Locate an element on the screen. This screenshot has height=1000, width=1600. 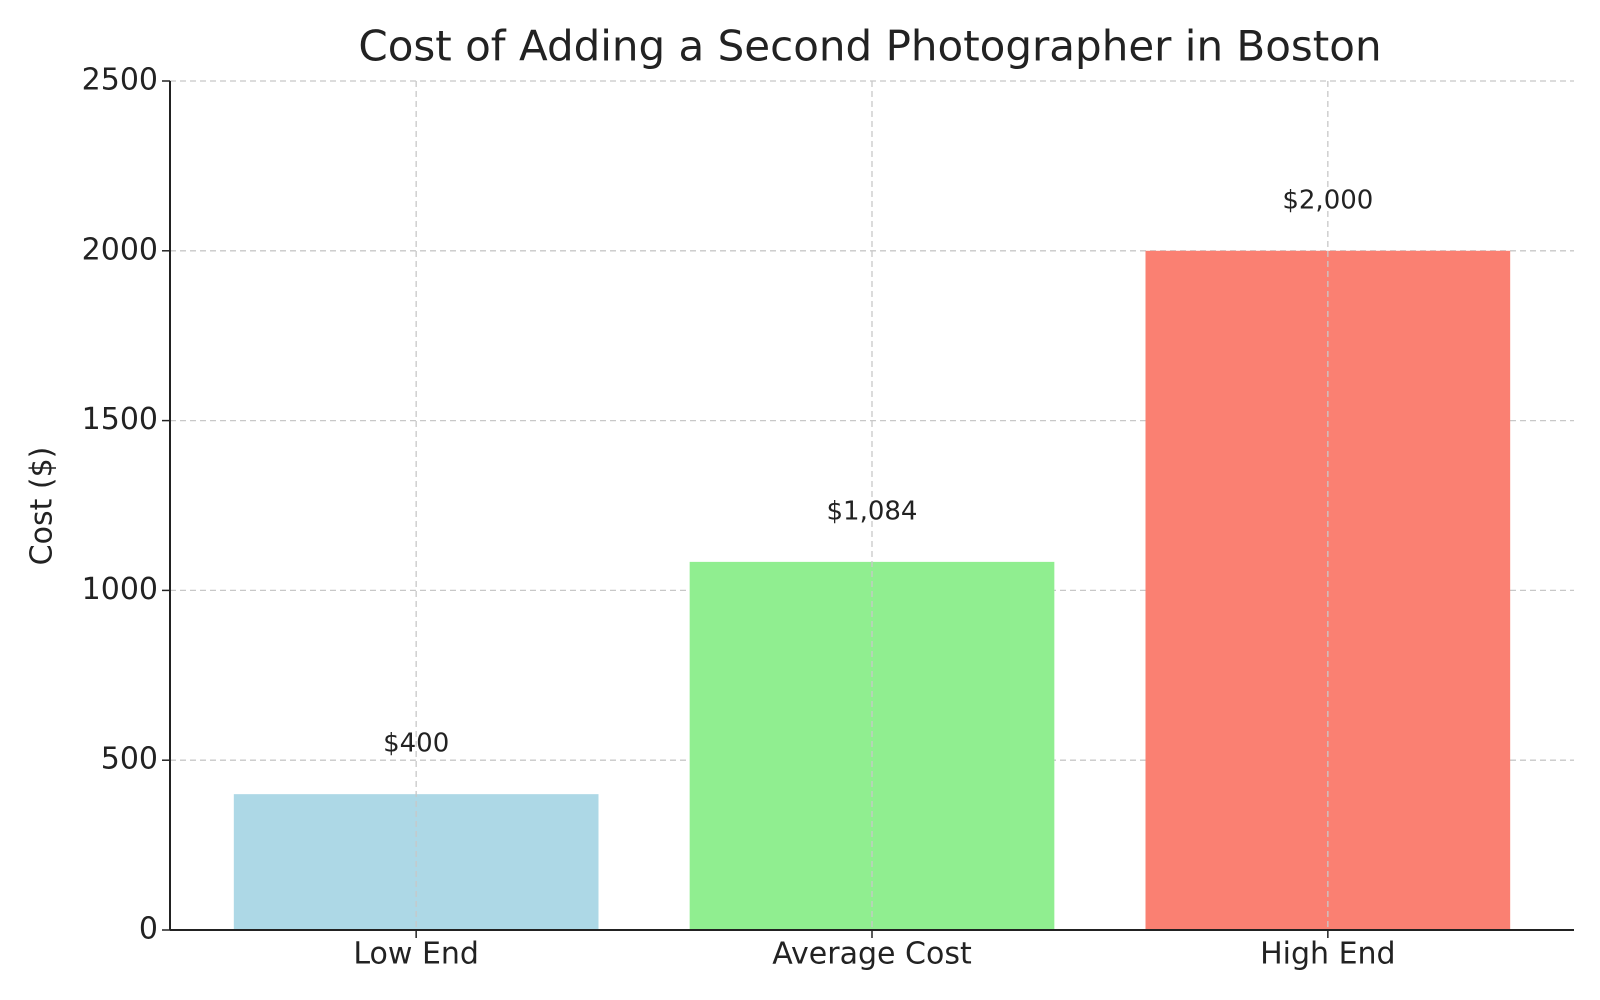
value-label: $1,084 is located at coordinates (872, 511).